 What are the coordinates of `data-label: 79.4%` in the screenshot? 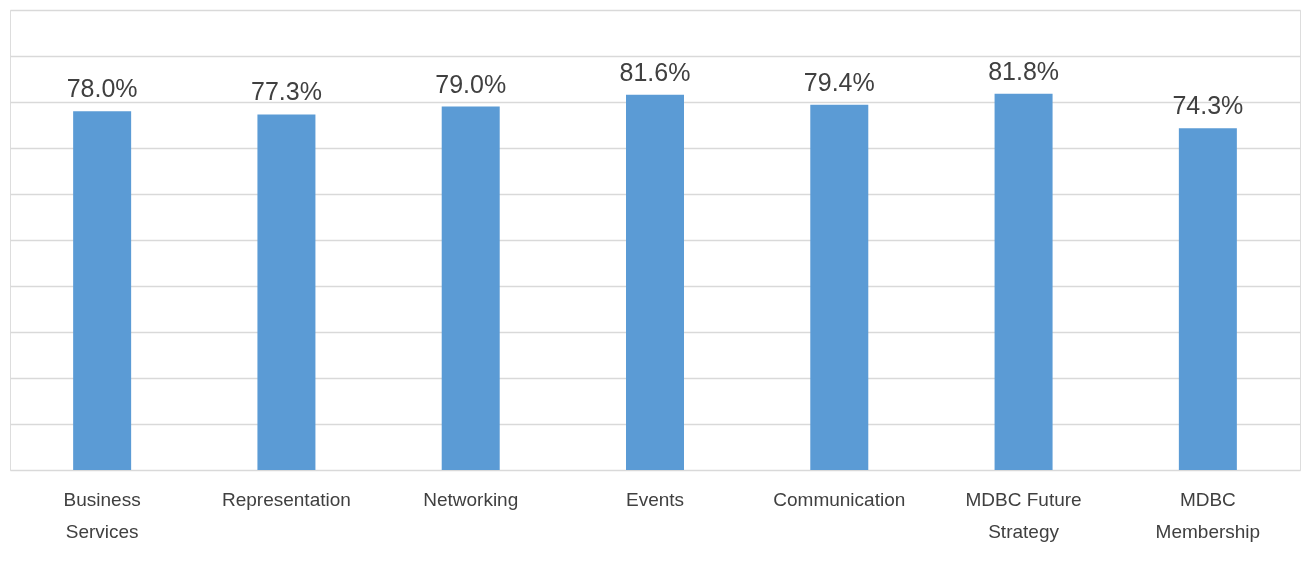 It's located at (839, 81).